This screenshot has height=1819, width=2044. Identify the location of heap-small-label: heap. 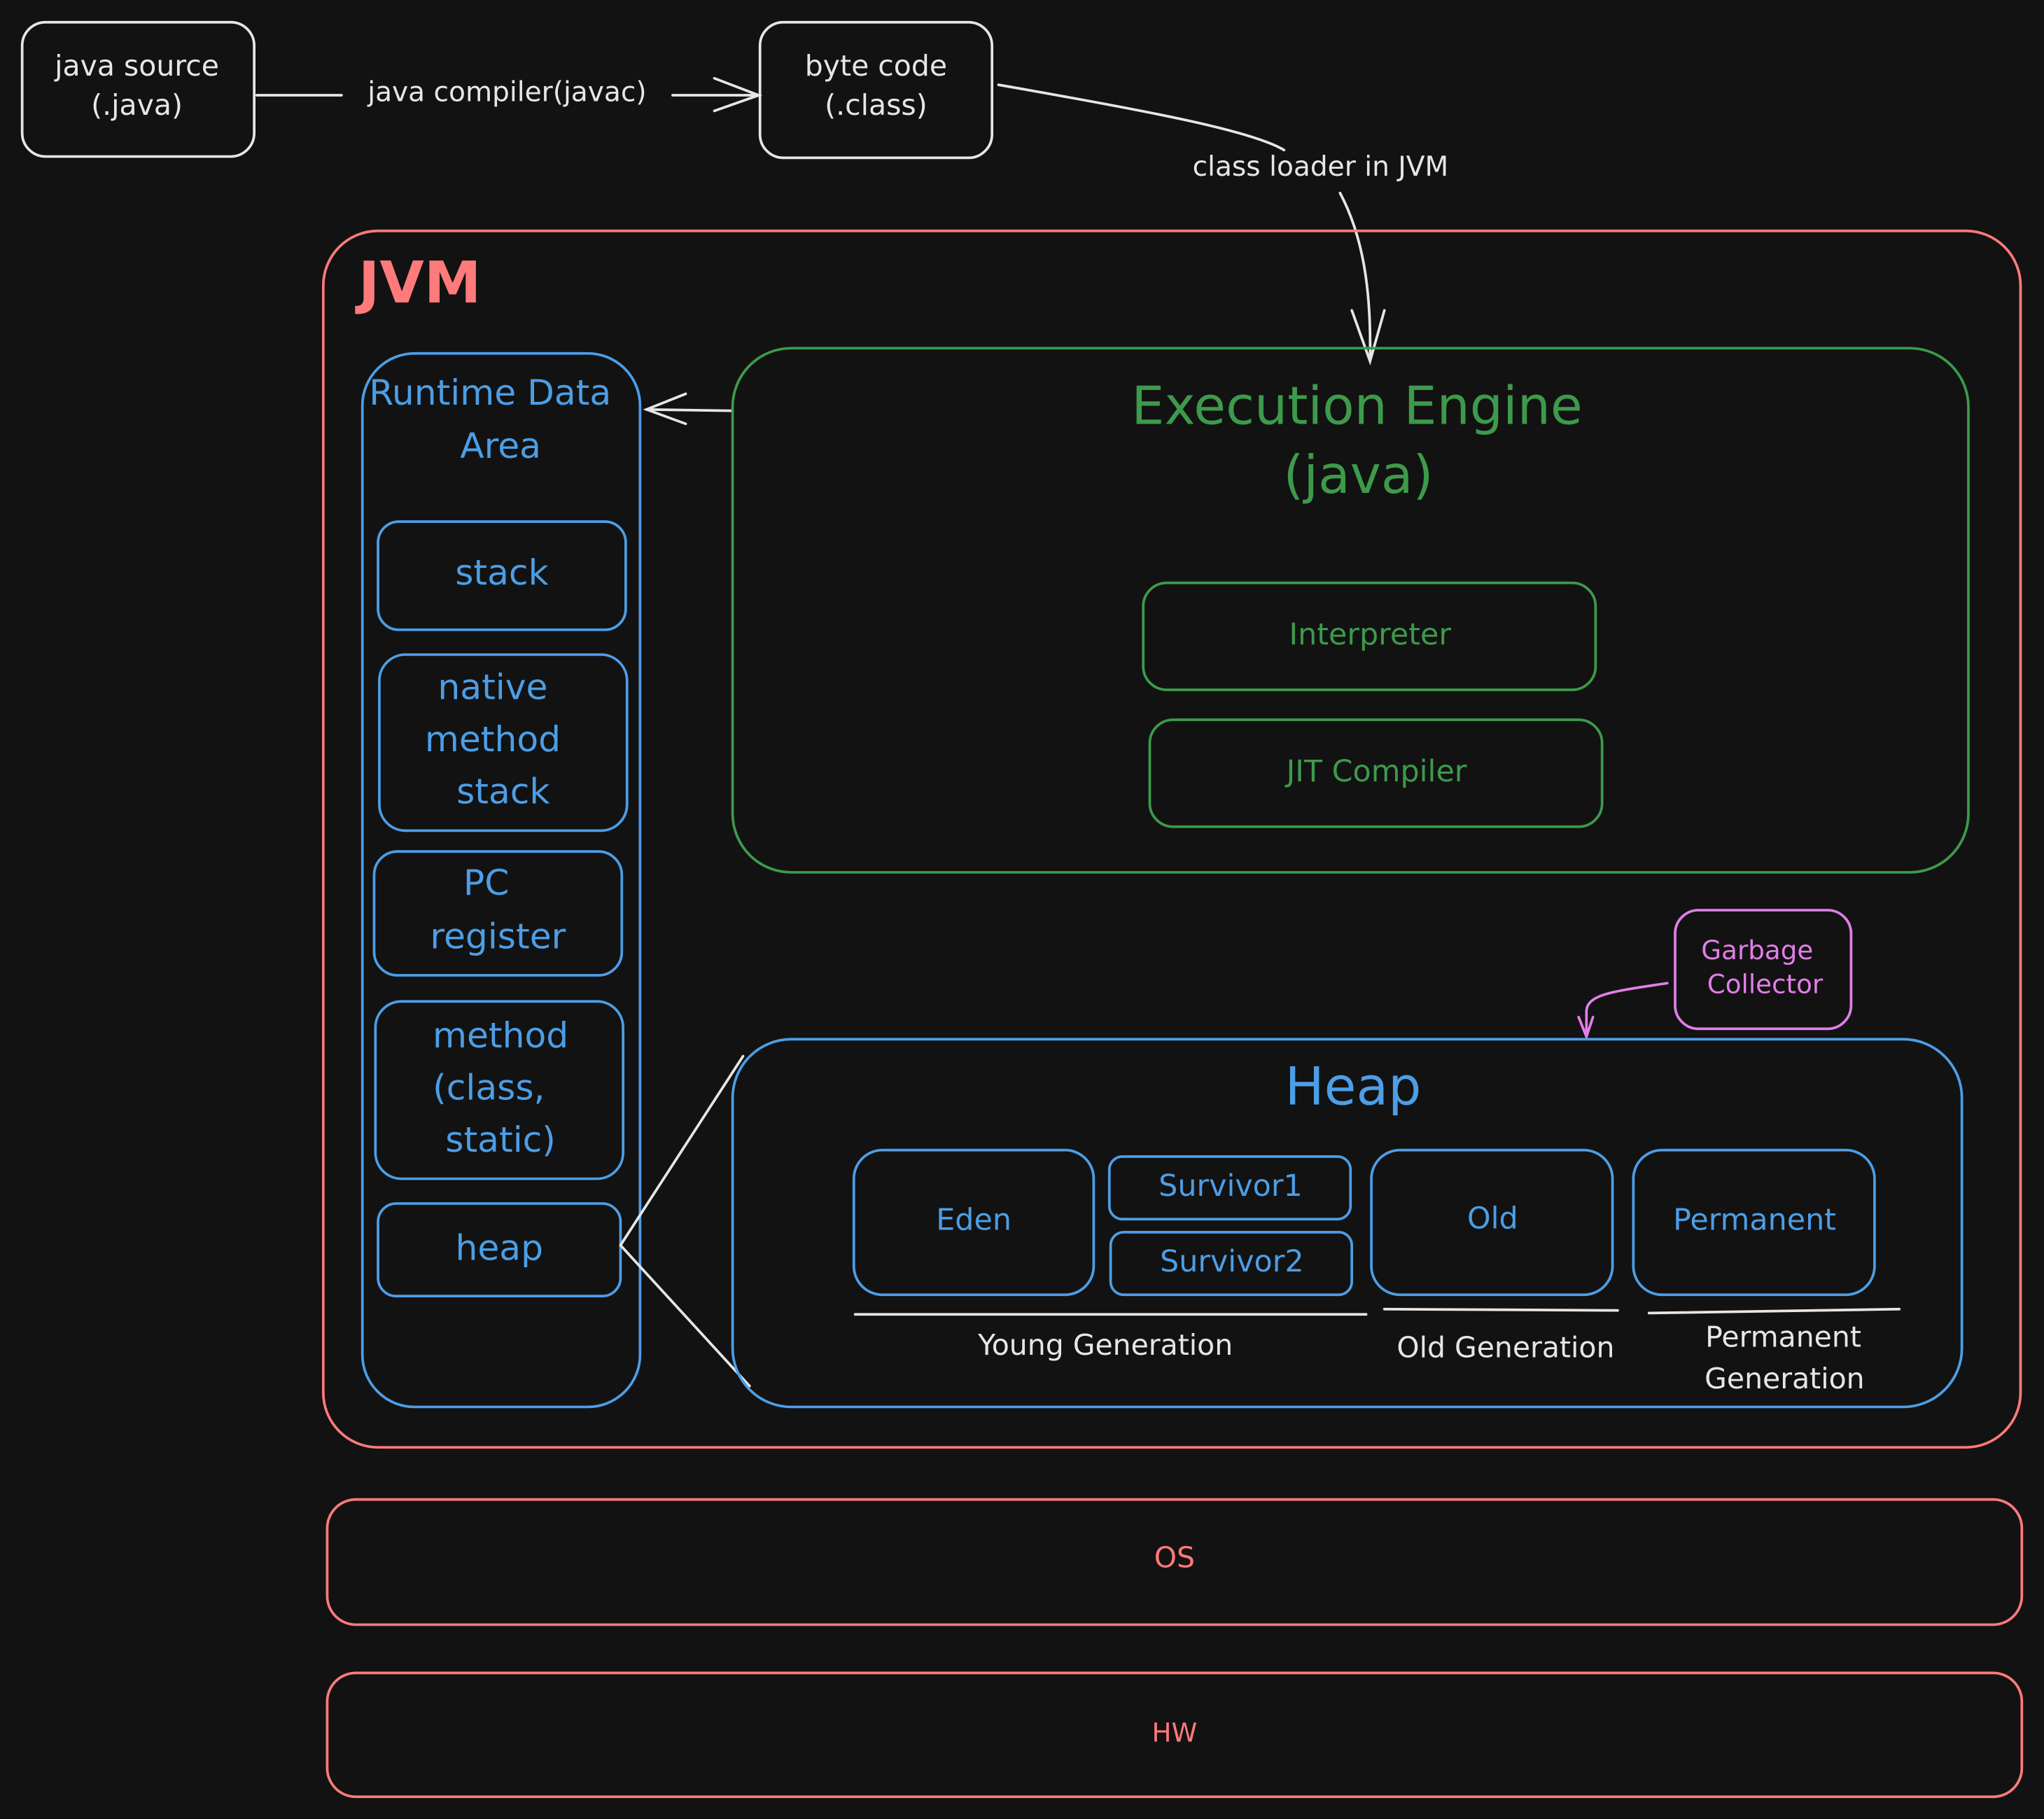
(499, 1247).